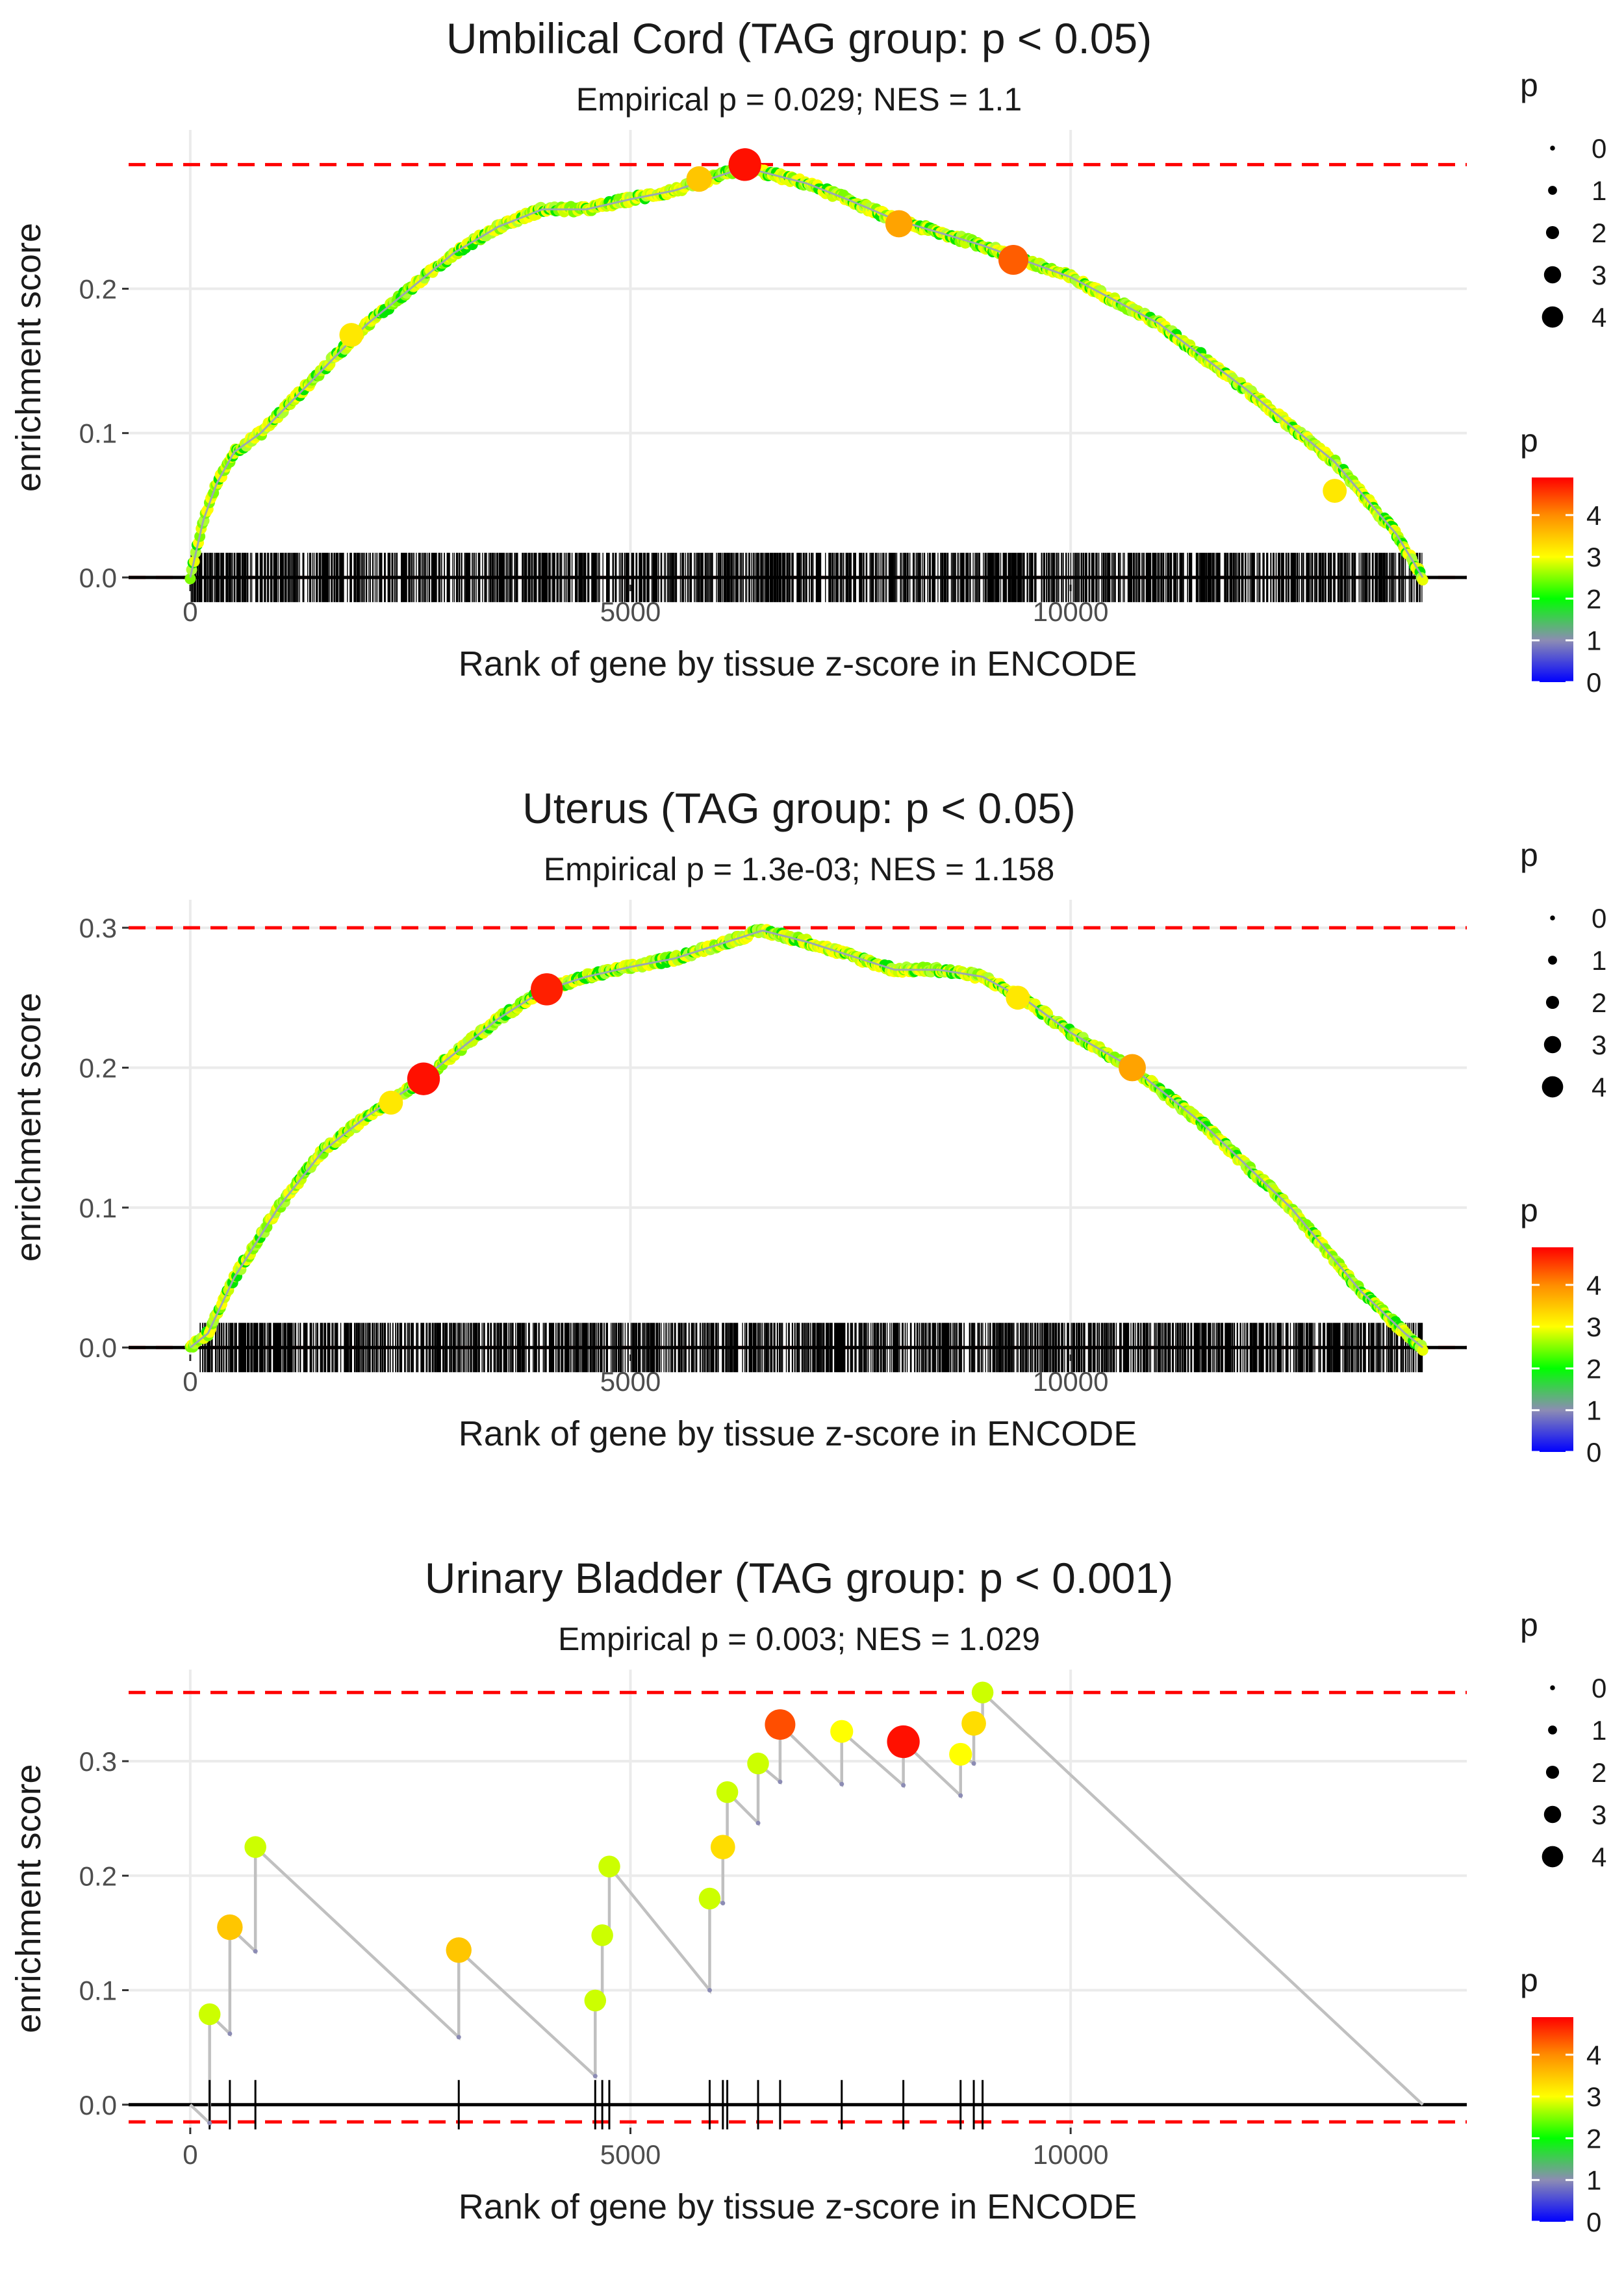 This screenshot has width=1624, height=2277. What do you see at coordinates (630, 2155) in the screenshot?
I see `x-tick-label: 5000` at bounding box center [630, 2155].